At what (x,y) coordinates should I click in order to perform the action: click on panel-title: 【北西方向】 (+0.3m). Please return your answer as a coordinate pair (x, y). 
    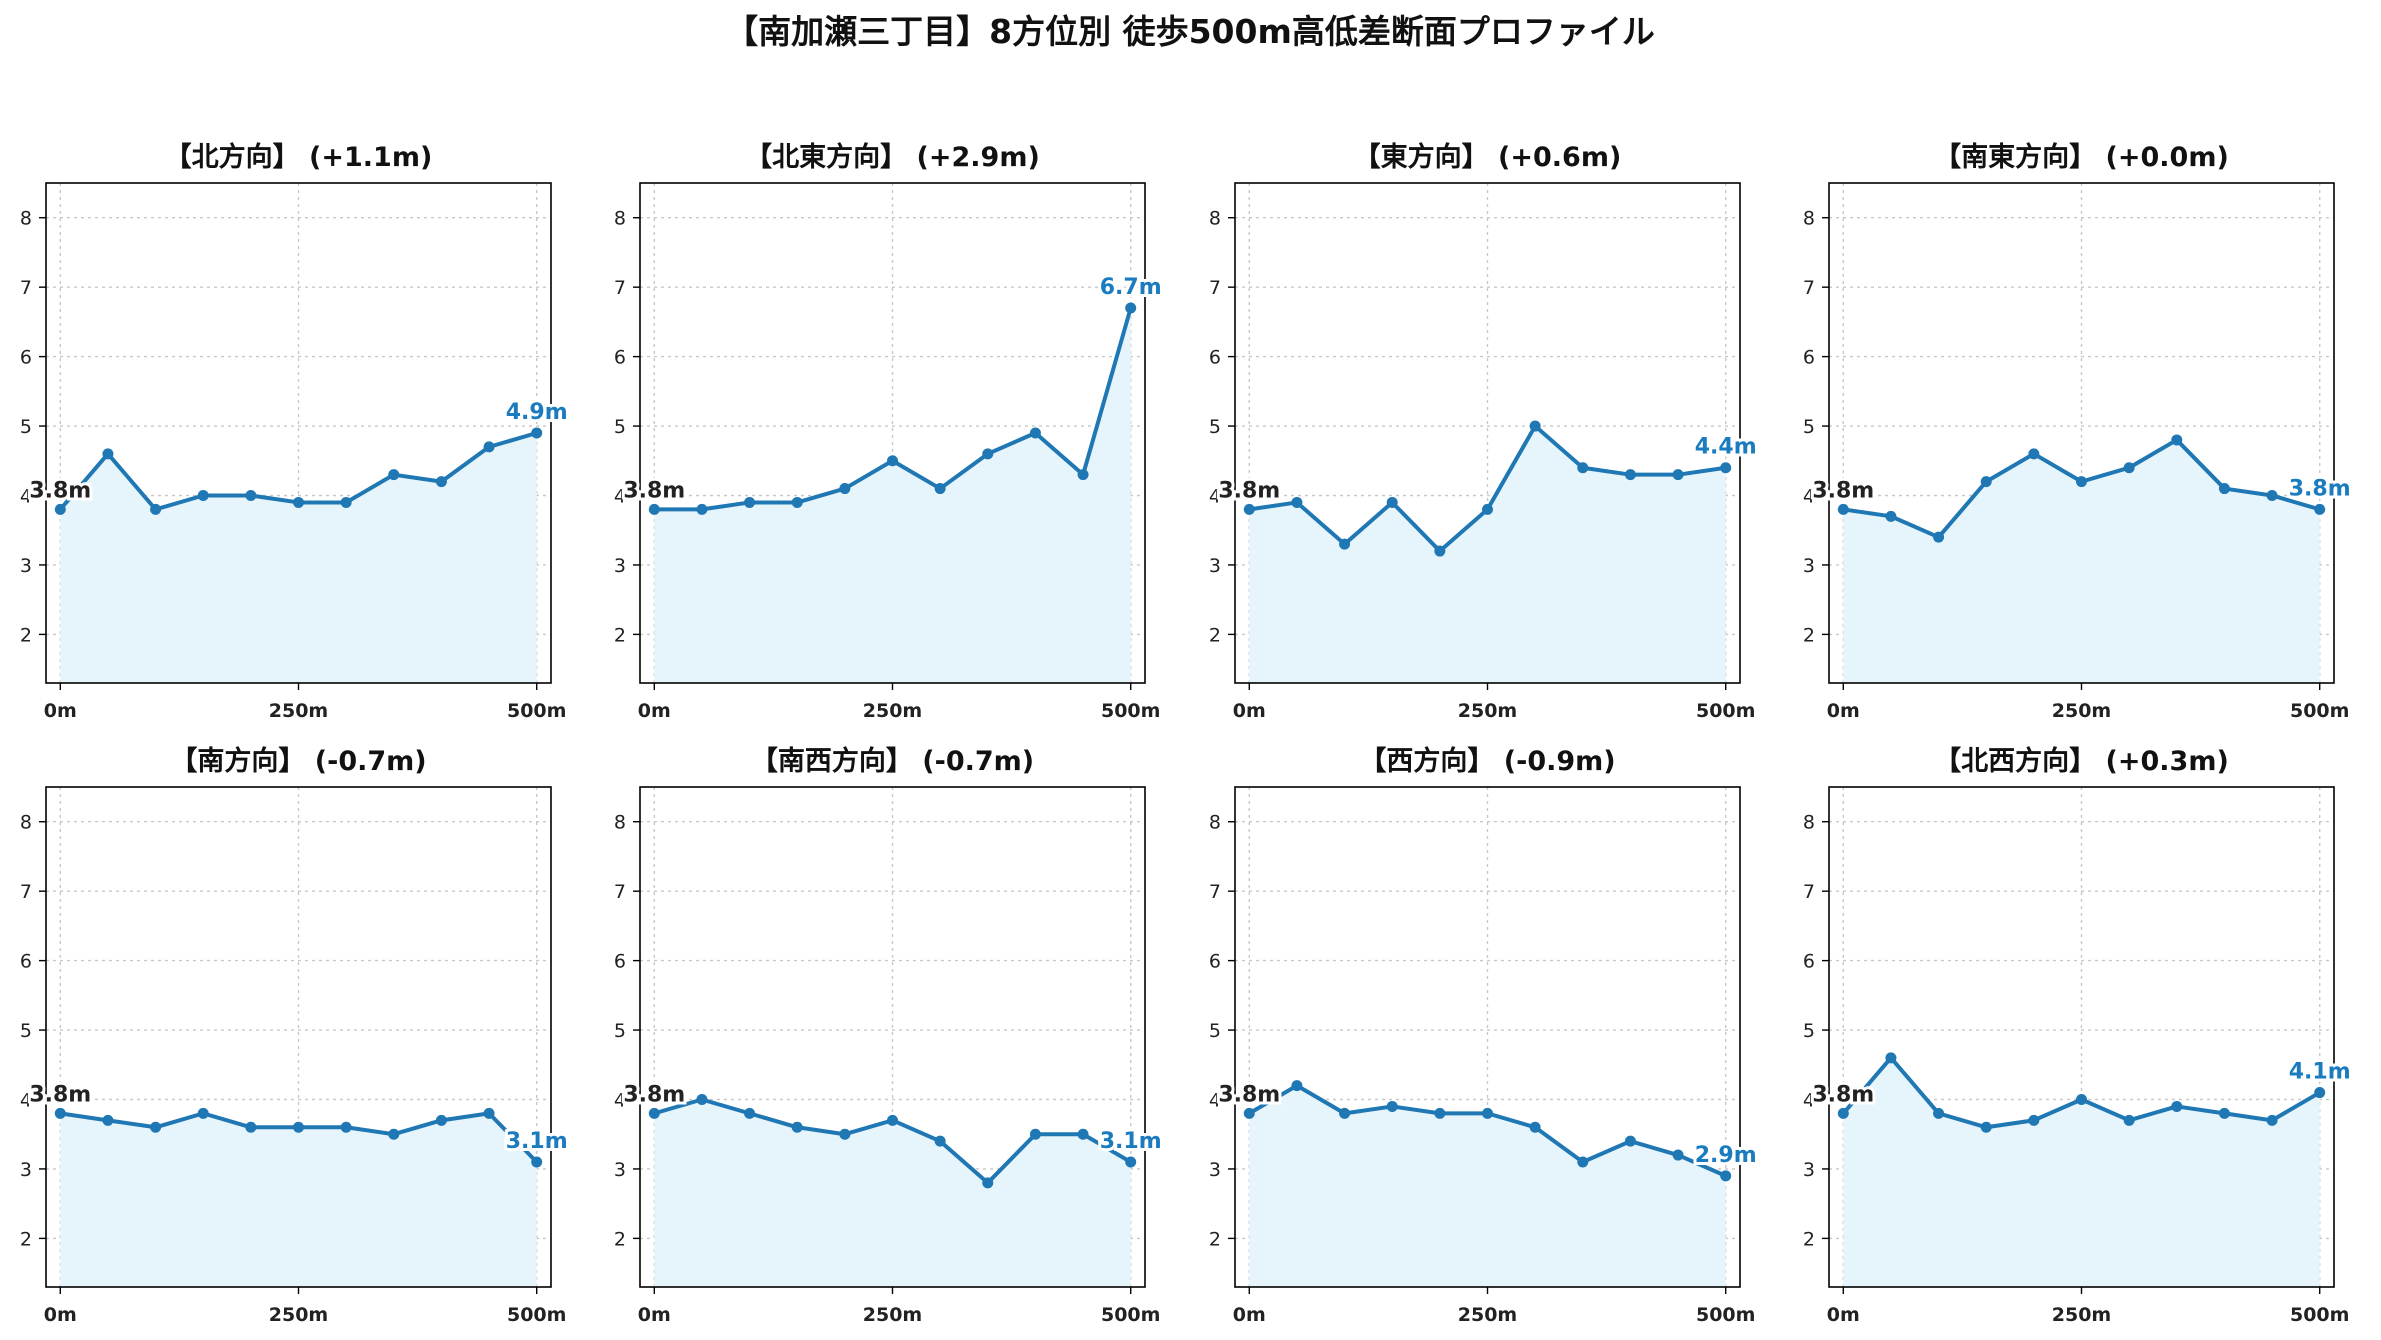
    Looking at the image, I should click on (2081, 761).